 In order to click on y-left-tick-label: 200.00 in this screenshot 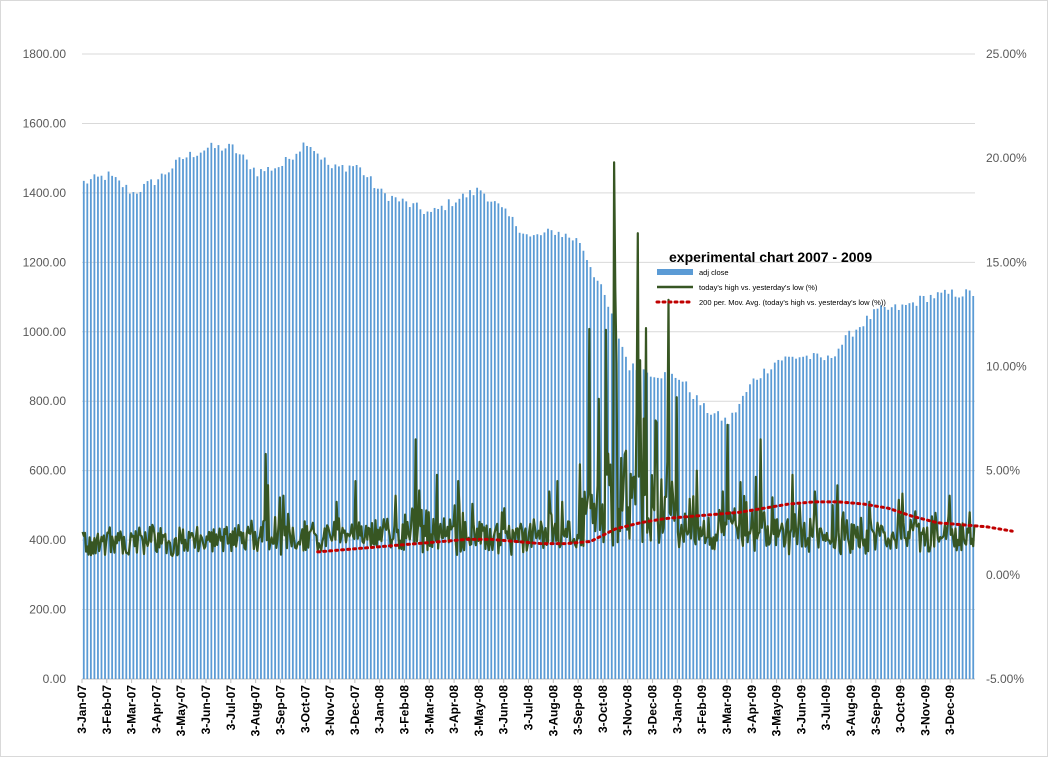, I will do `click(47, 610)`.